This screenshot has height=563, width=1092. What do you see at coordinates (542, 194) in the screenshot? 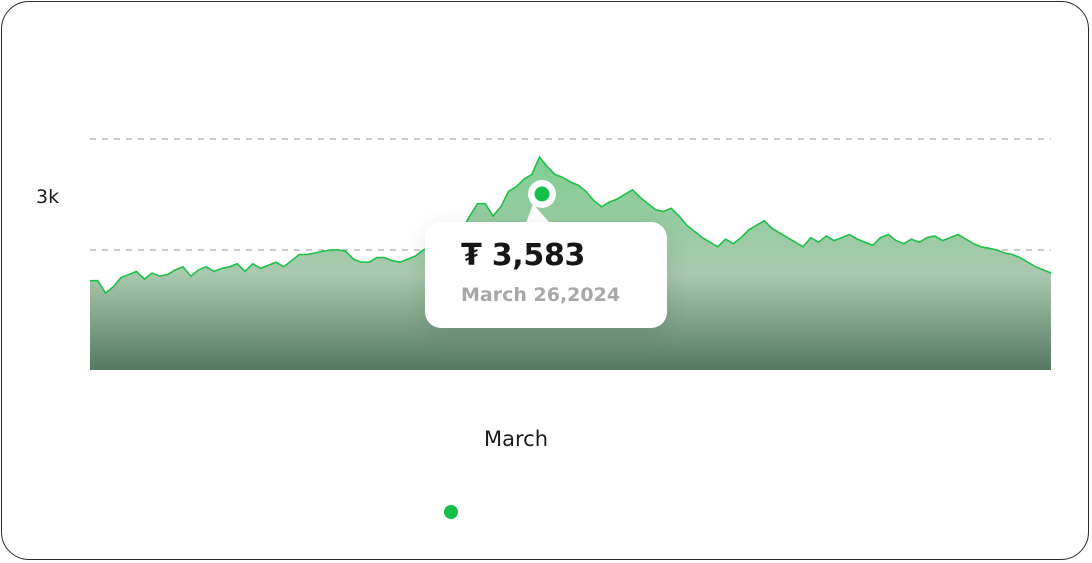
I see `highlight-marker` at bounding box center [542, 194].